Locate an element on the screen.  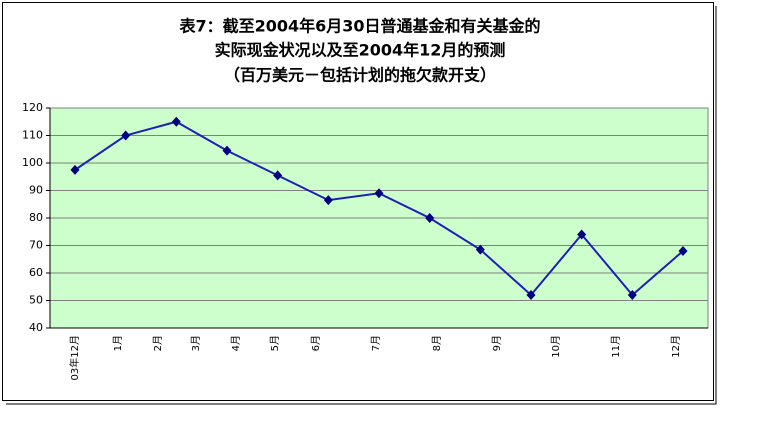
chart-title: 实际现金状况以及至2004年12月的预测 is located at coordinates (360, 50).